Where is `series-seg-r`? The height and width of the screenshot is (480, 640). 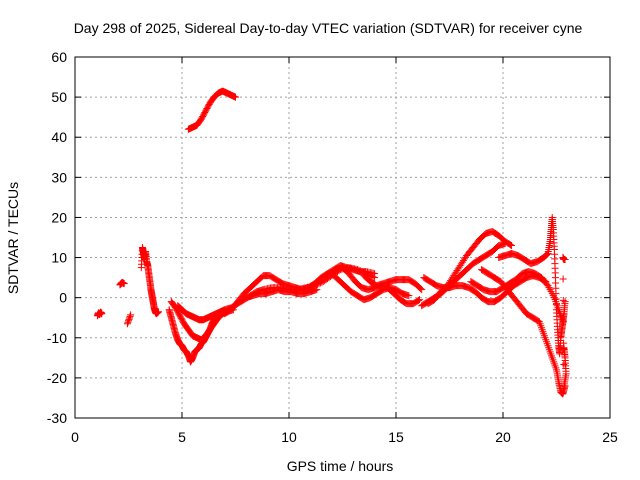
series-seg-r is located at coordinates (523, 332).